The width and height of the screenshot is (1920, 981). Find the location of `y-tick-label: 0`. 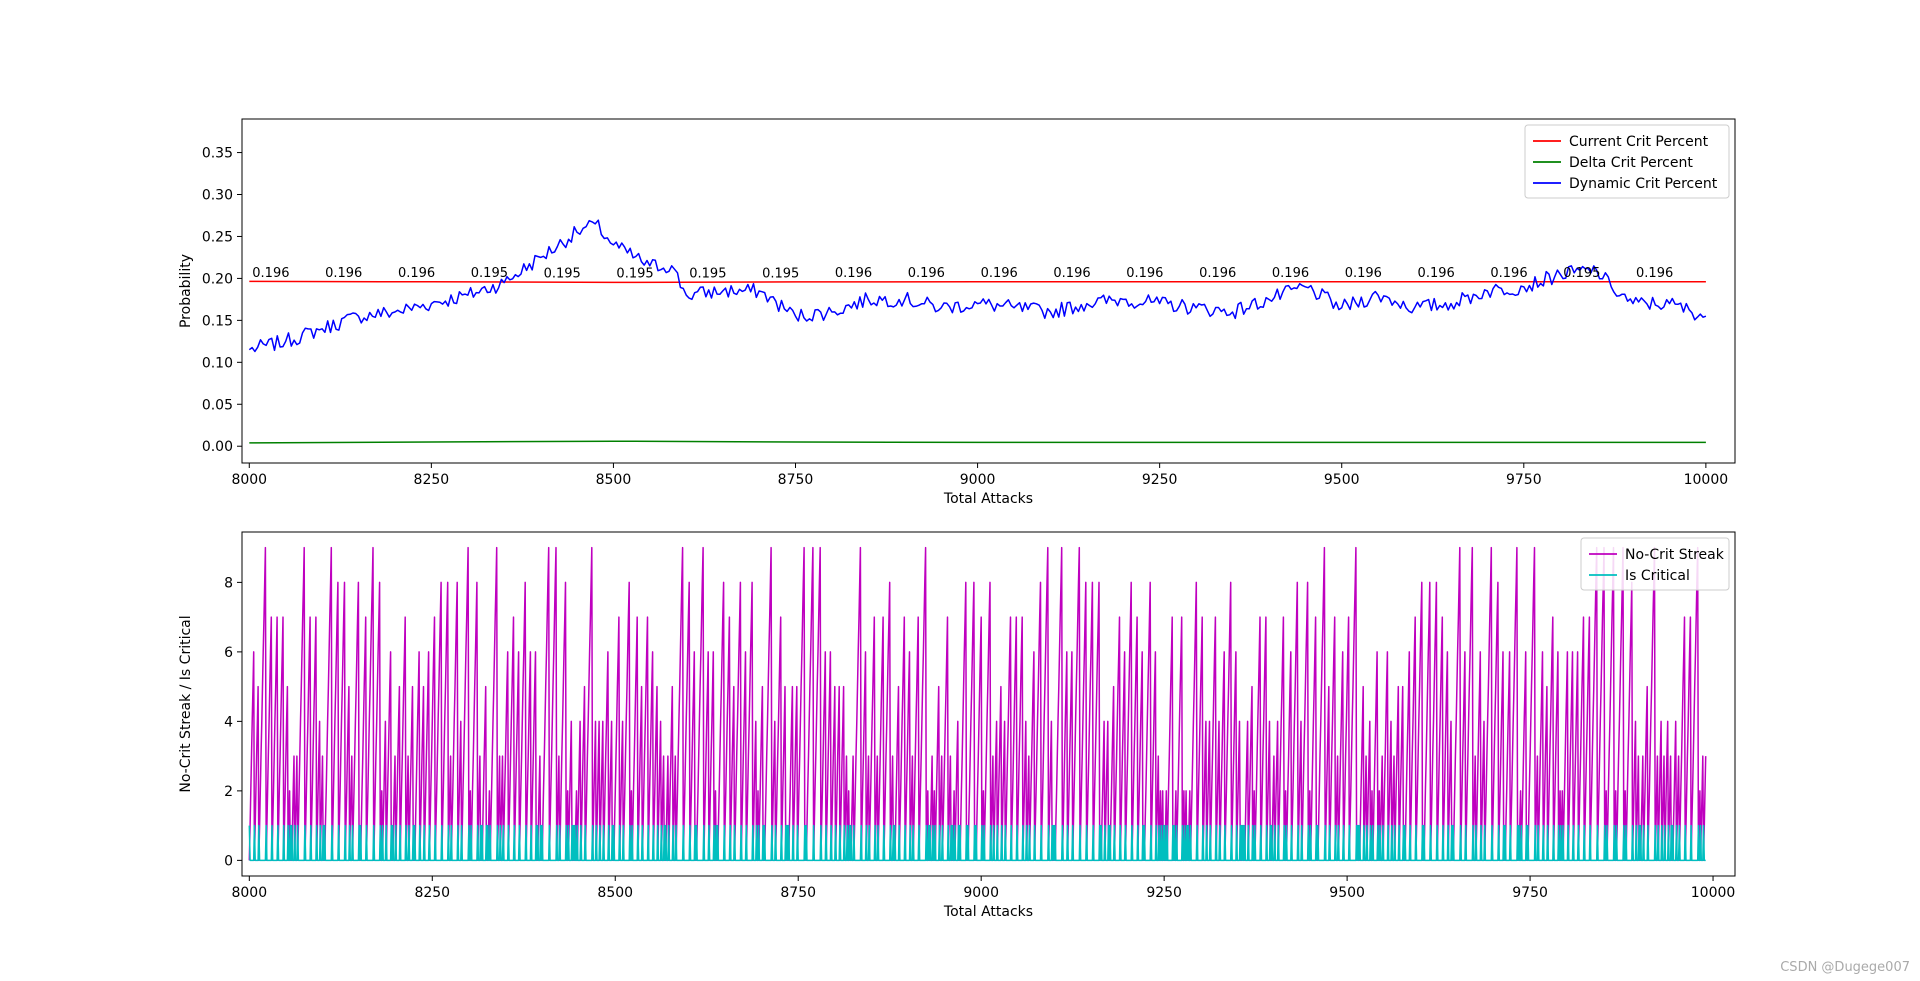

y-tick-label: 0 is located at coordinates (228, 861).